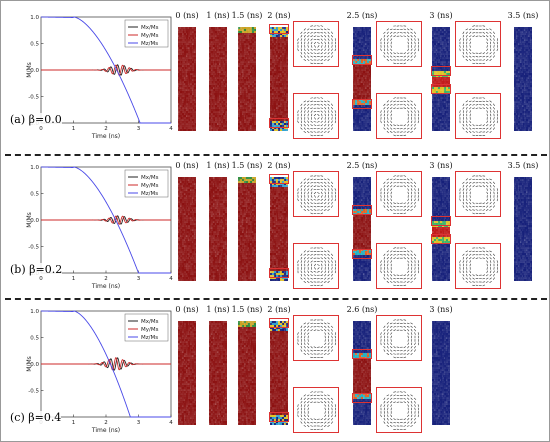 The height and width of the screenshot is (442, 550). I want to click on snapshot-time-label: 2 (ns), so click(279, 309).